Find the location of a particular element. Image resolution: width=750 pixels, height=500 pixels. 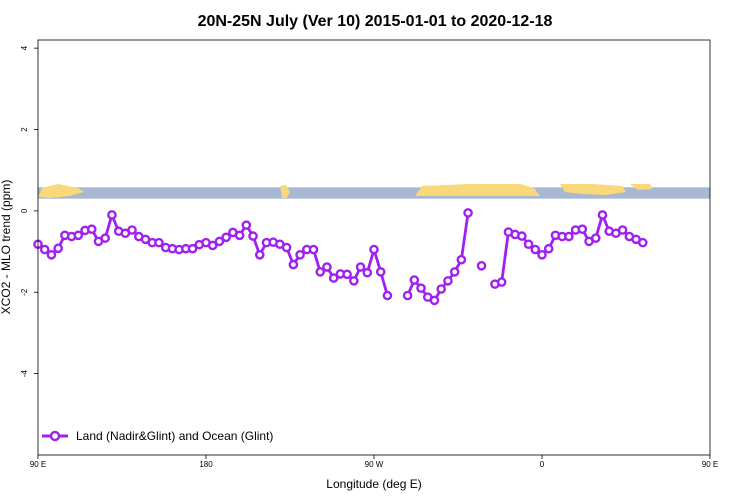

world-map-strip is located at coordinates (374, 191).